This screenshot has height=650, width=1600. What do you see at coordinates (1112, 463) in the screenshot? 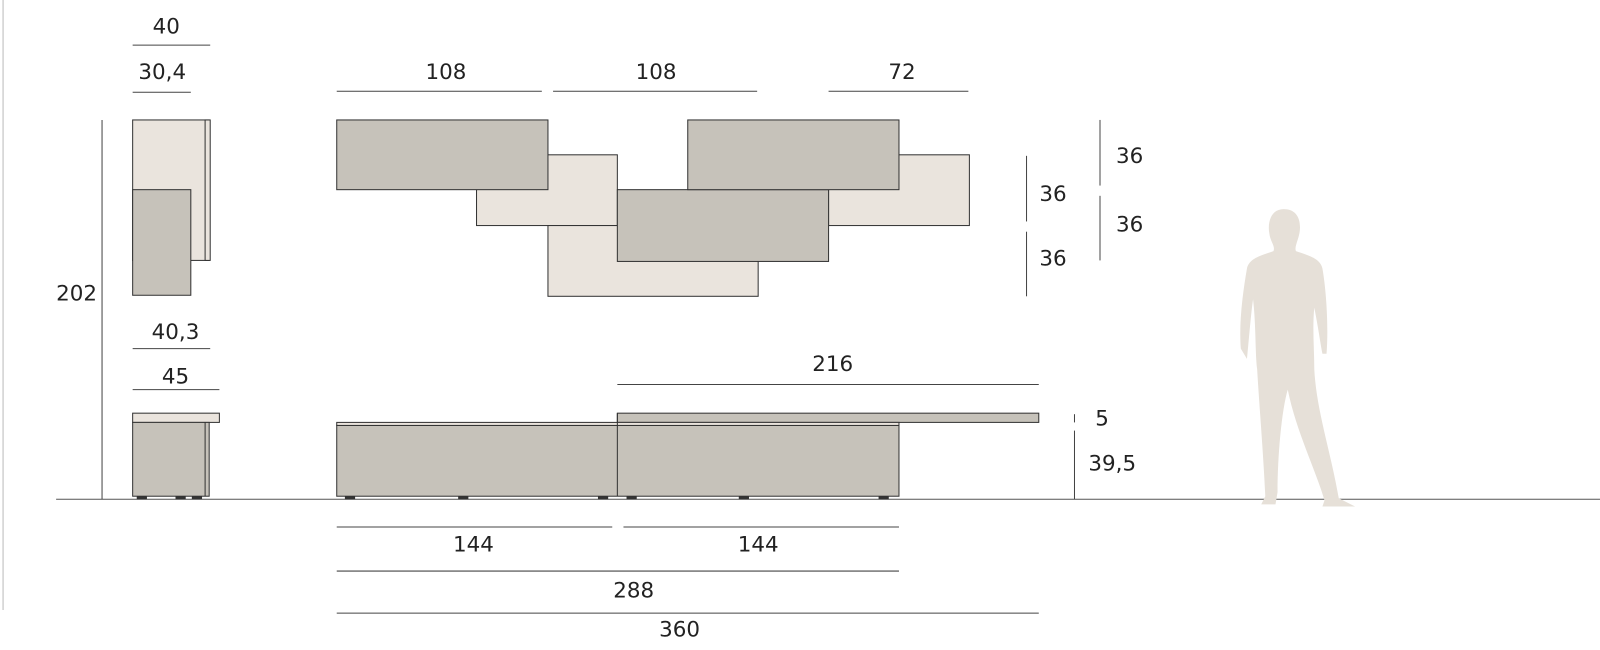
I see `dim-label: 39,5` at bounding box center [1112, 463].